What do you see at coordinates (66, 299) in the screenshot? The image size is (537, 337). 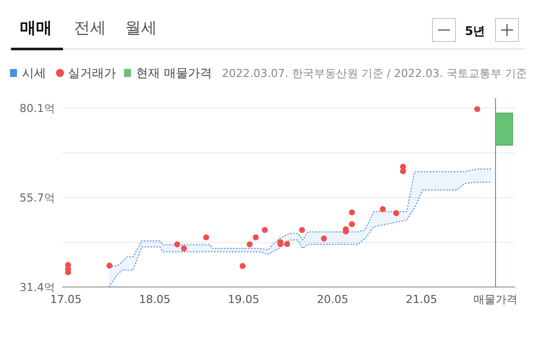 I see `x-tick-label: 17.05` at bounding box center [66, 299].